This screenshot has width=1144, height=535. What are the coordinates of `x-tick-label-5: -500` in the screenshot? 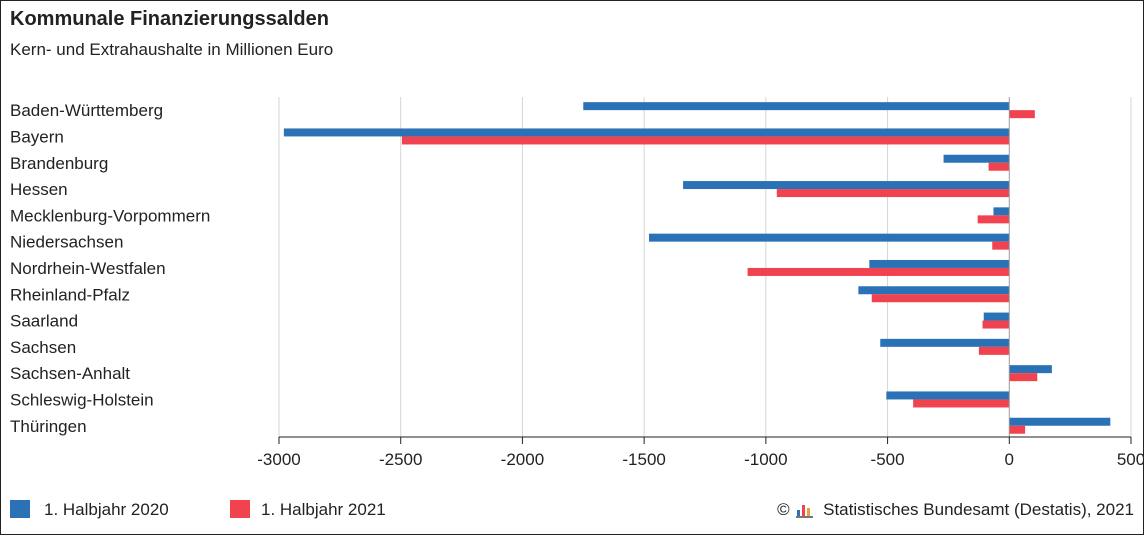 It's located at (888, 459).